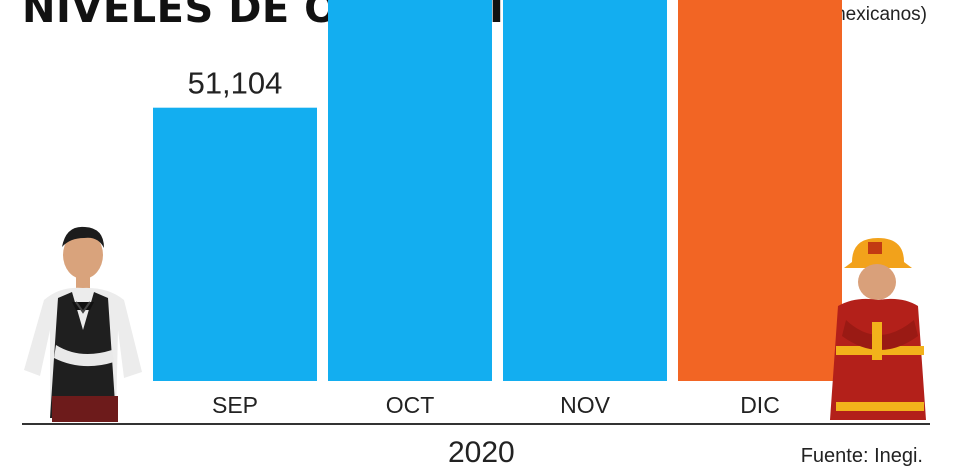 This screenshot has height=476, width=957. Describe the element at coordinates (235, 405) in the screenshot. I see `category-label: SEP` at that location.